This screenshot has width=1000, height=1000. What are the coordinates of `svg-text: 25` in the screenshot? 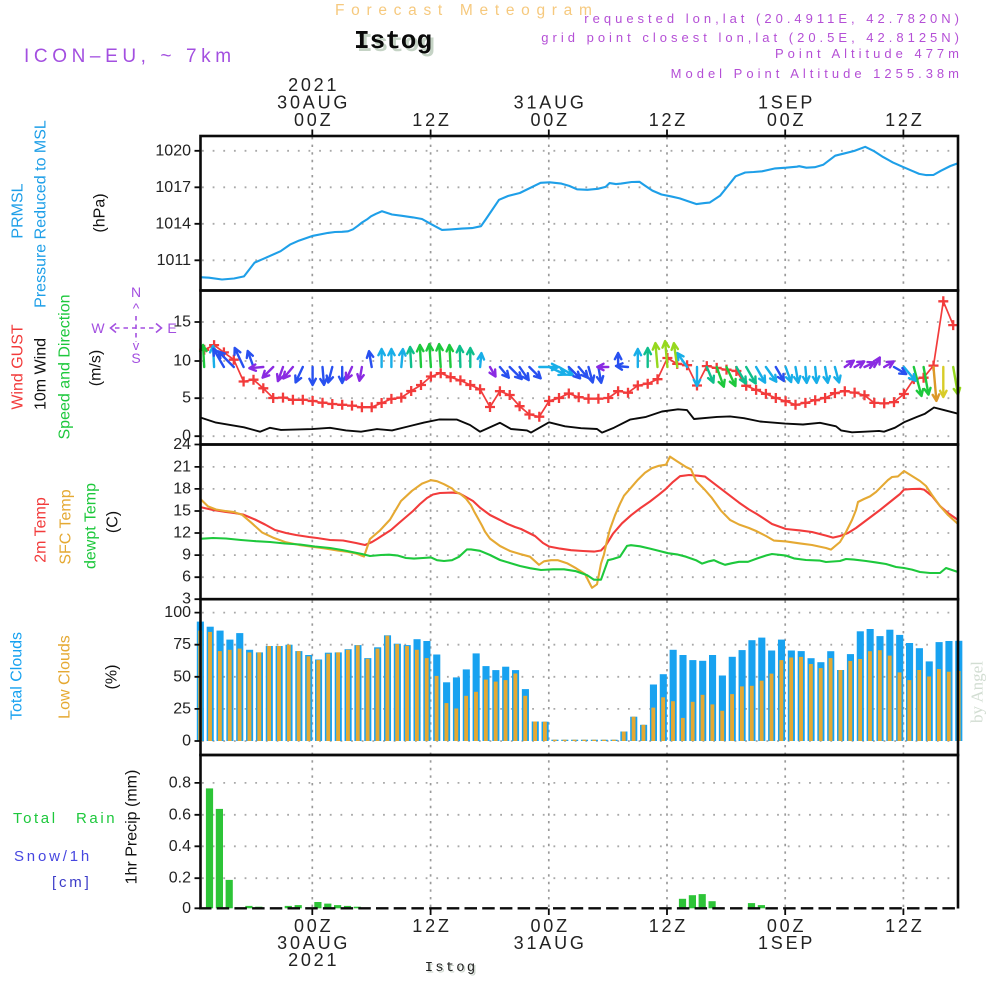 It's located at (182, 708).